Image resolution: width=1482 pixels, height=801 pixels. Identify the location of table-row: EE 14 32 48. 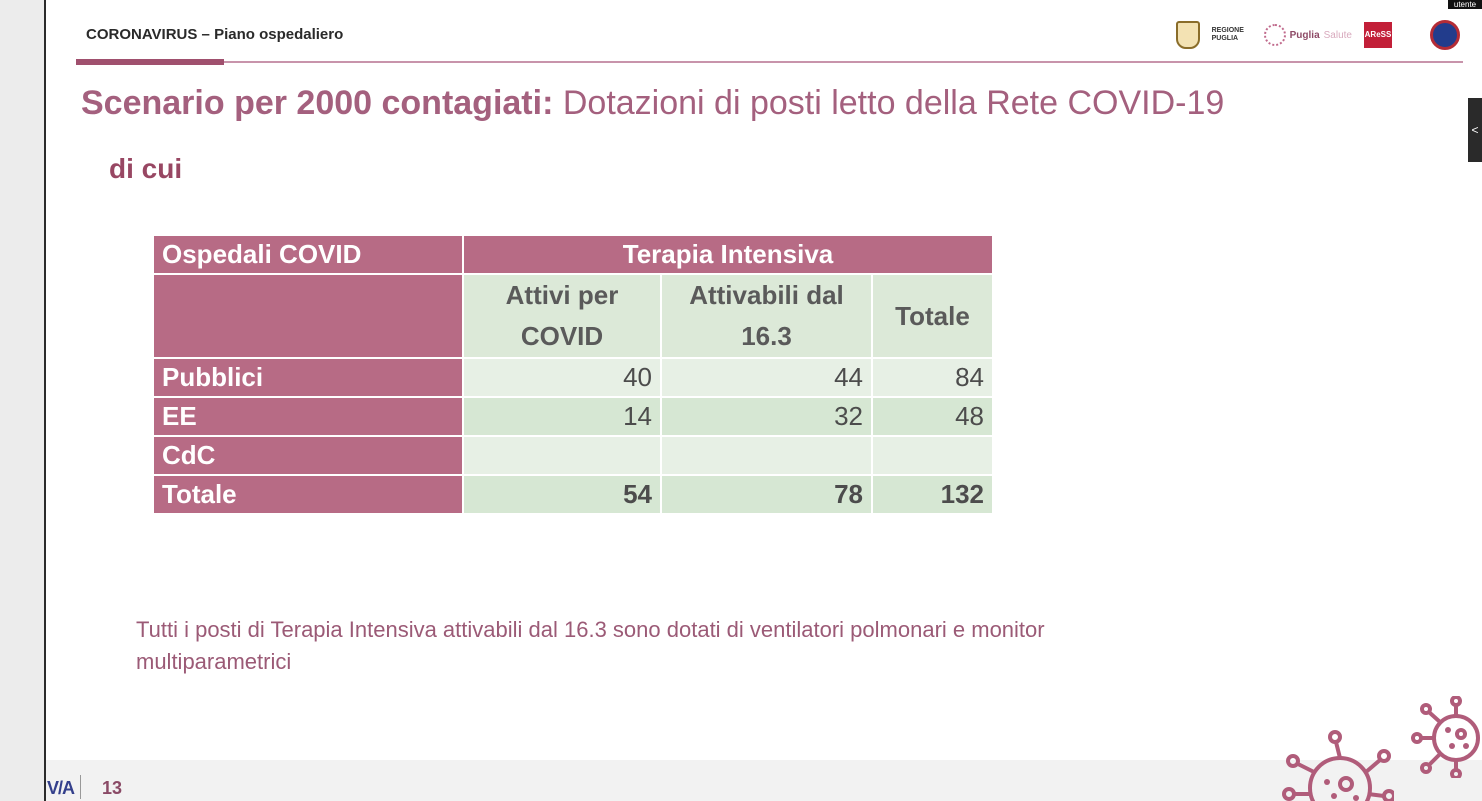
(573, 416).